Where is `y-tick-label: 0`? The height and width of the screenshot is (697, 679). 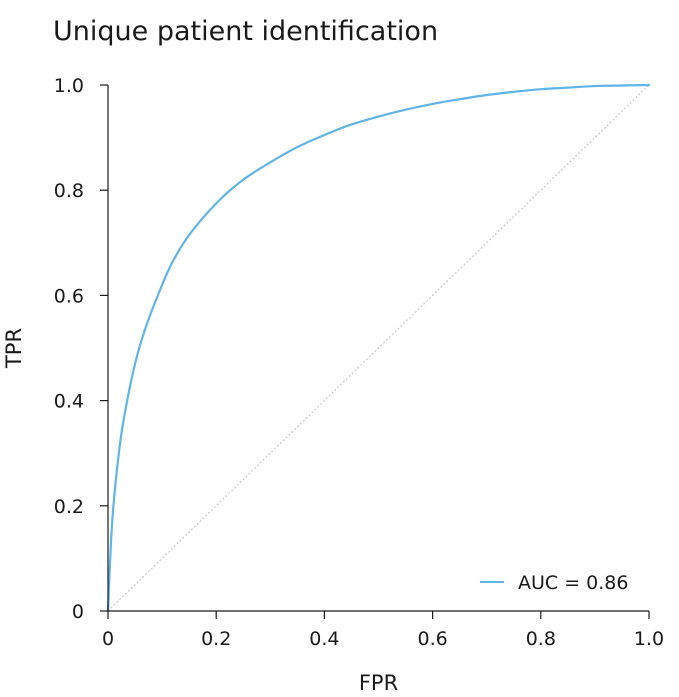 y-tick-label: 0 is located at coordinates (78, 612).